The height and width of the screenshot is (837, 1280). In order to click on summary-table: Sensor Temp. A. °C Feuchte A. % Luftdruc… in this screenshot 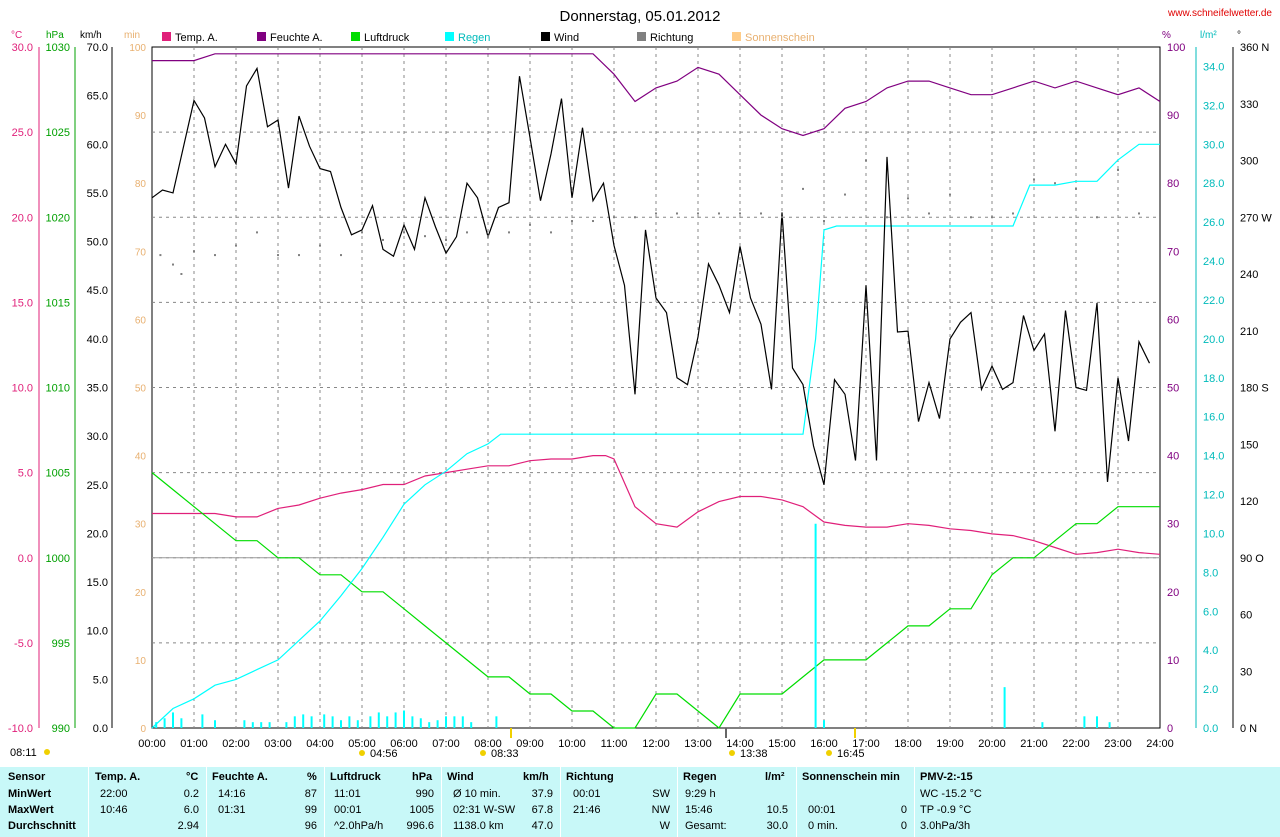, I will do `click(640, 801)`.